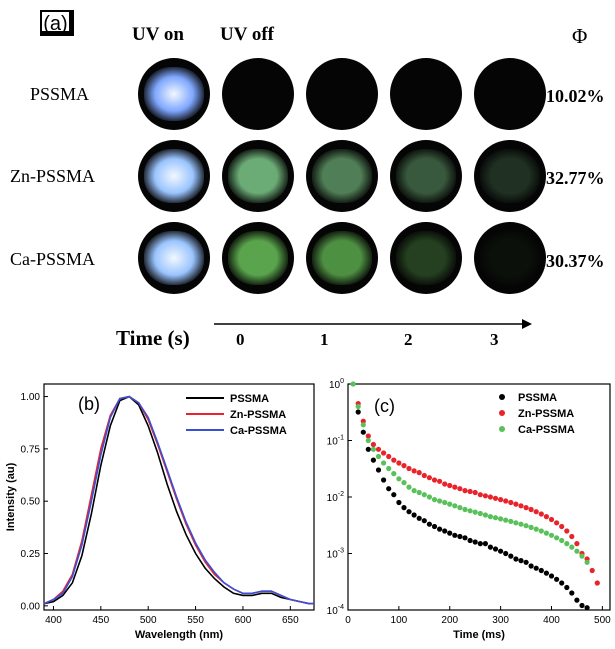  What do you see at coordinates (31, 606) in the screenshot?
I see `y-tick-label: 0.00` at bounding box center [31, 606].